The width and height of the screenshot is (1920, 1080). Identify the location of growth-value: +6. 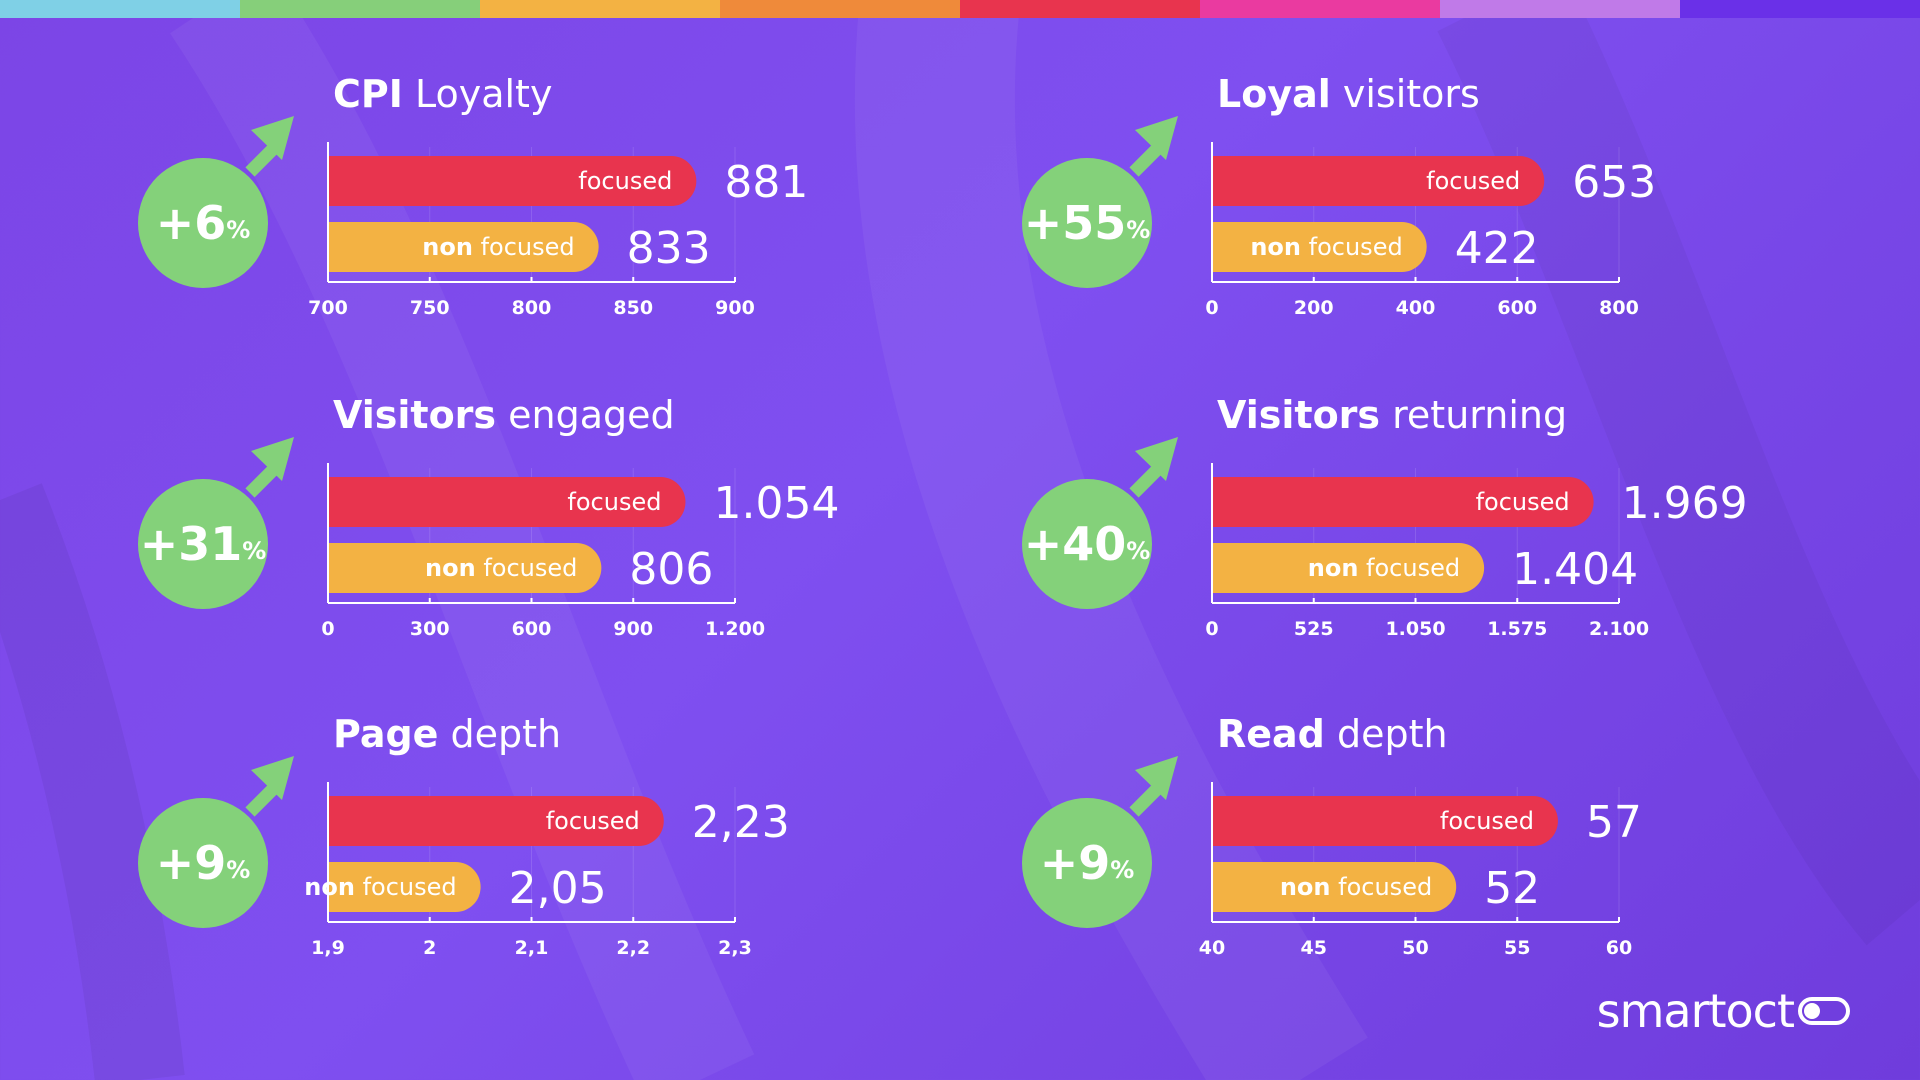
(191, 223).